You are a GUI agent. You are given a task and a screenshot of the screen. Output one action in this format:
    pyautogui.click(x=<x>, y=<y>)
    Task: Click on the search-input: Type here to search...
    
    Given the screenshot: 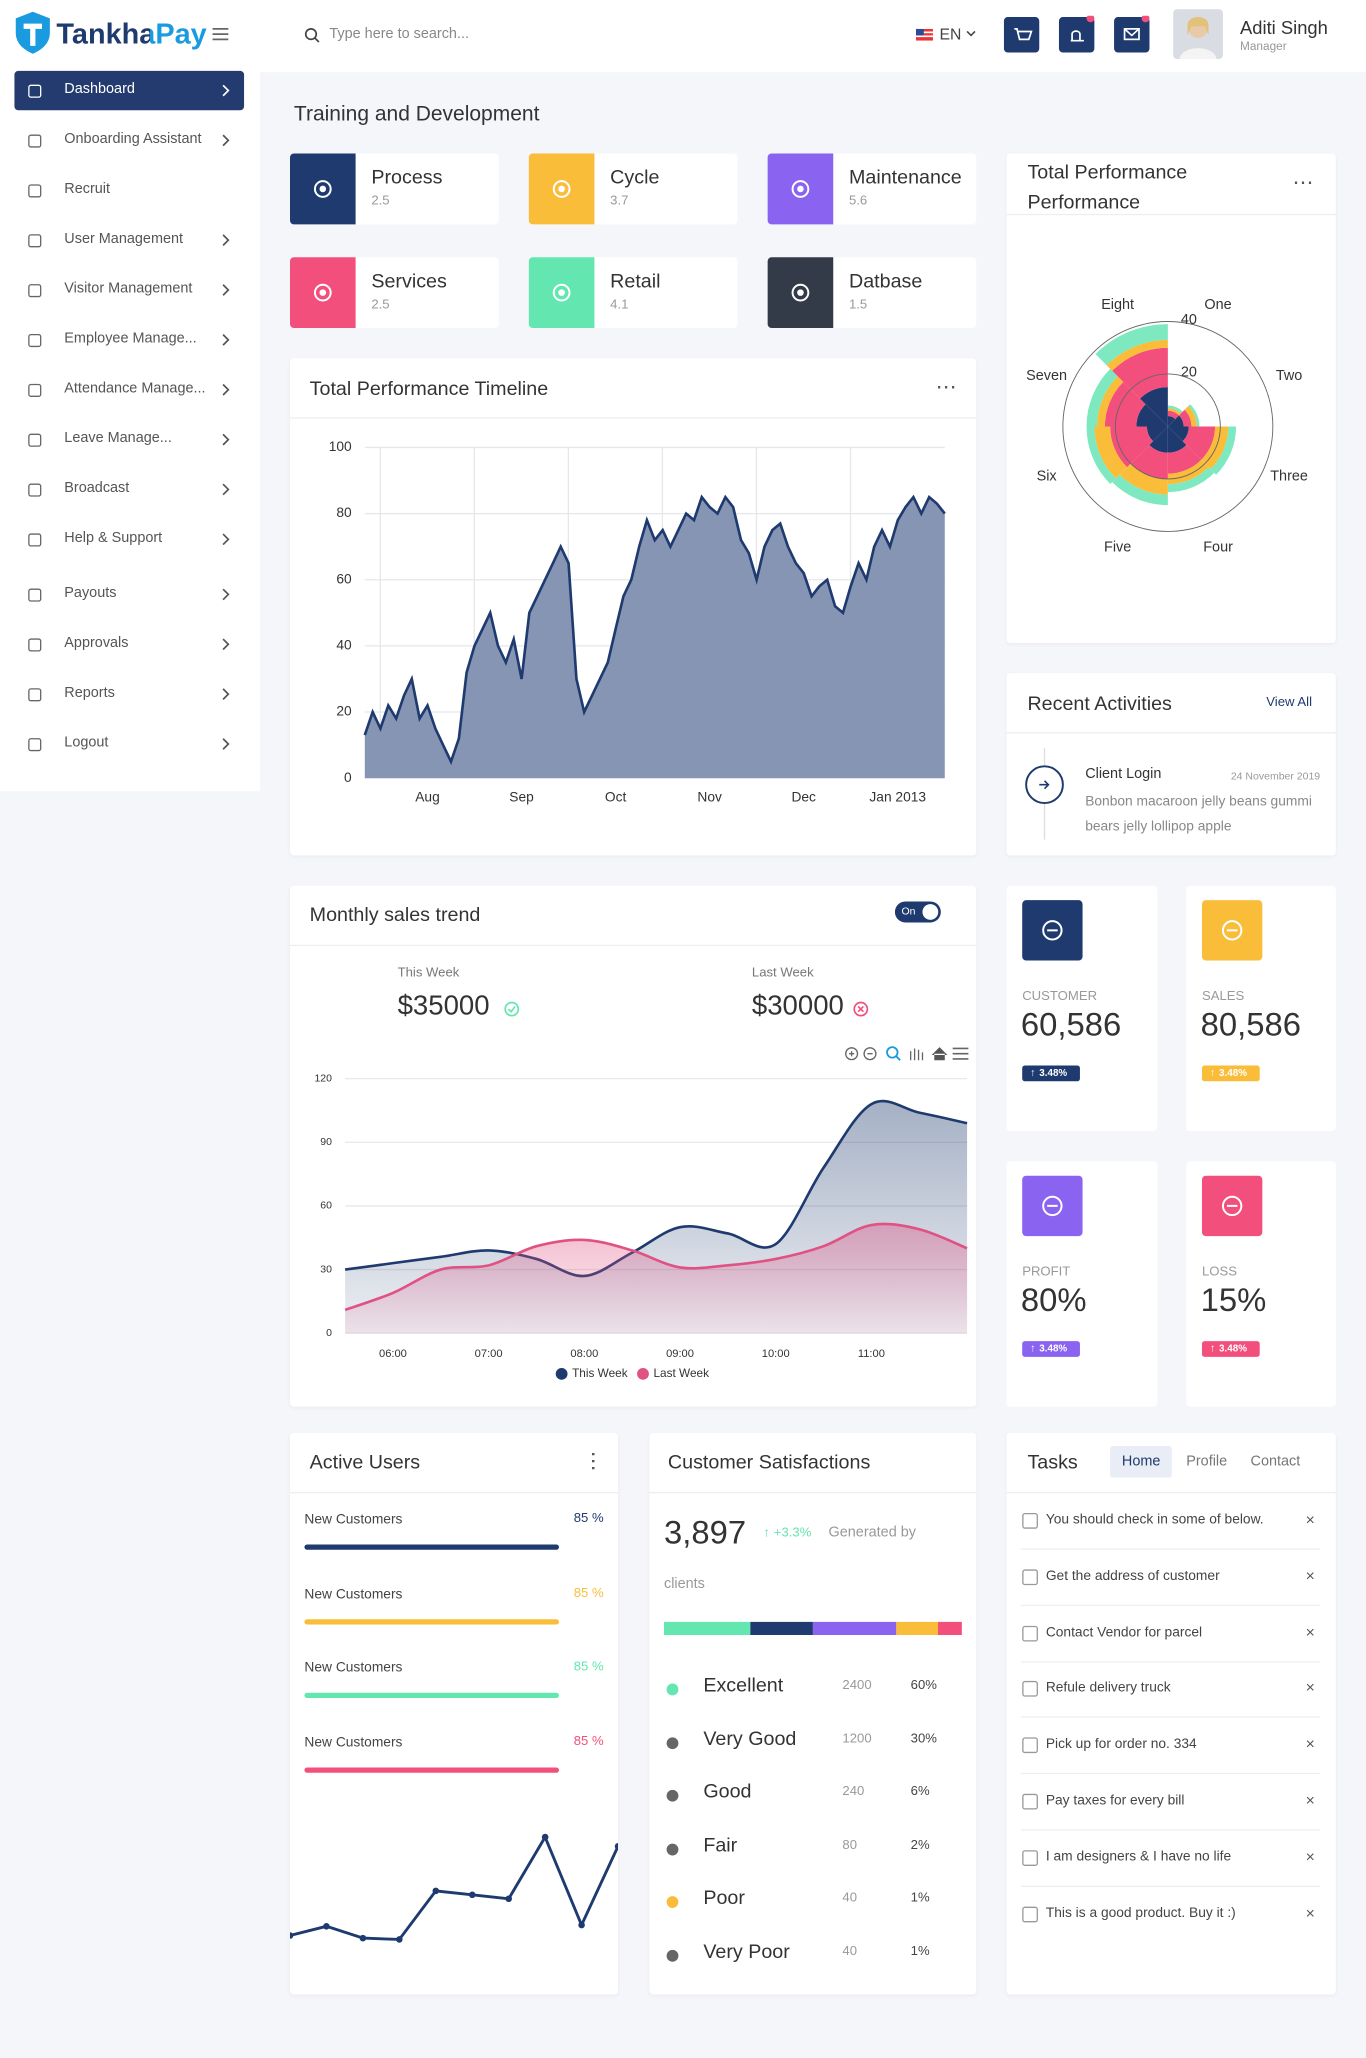 What is the action you would take?
    pyautogui.click(x=399, y=34)
    